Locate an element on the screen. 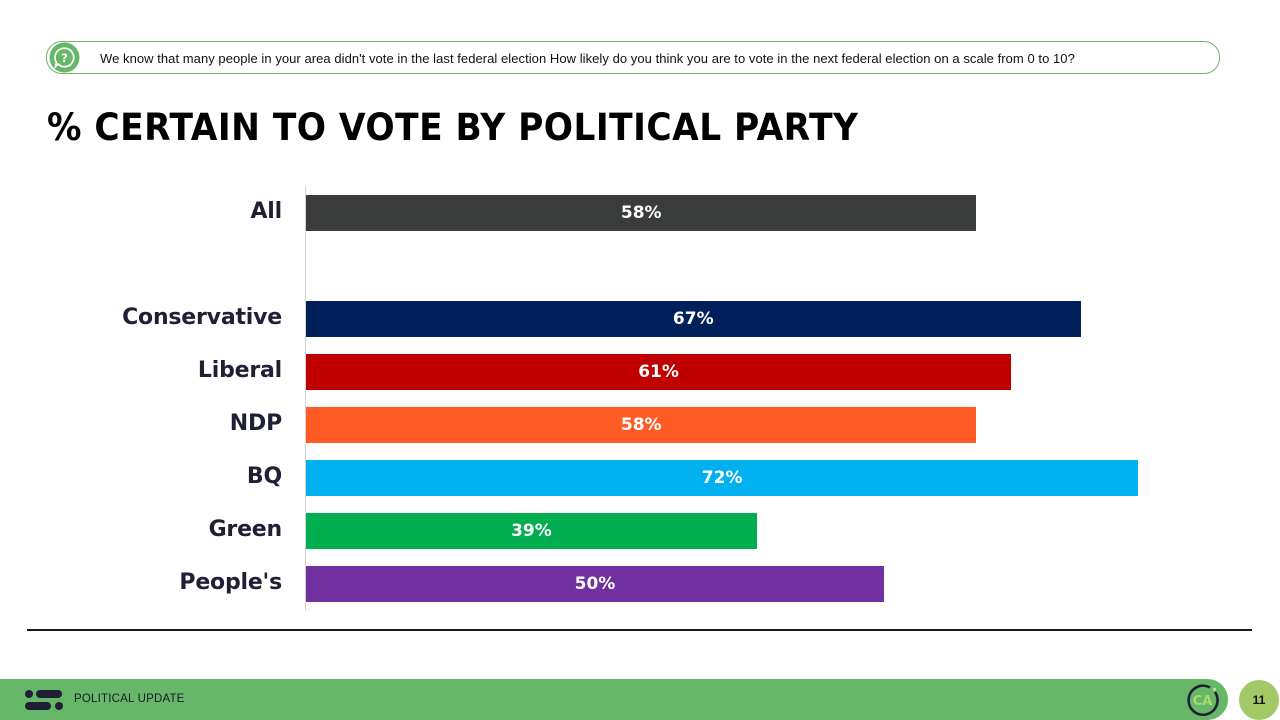  category-label: People's is located at coordinates (230, 582).